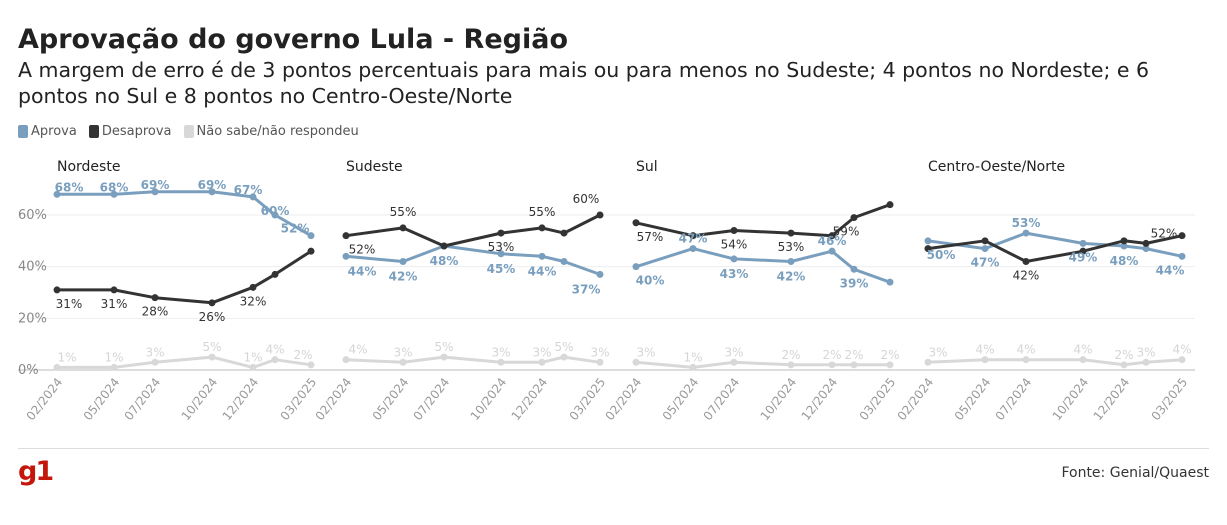 This screenshot has width=1227, height=525. What do you see at coordinates (88, 167) in the screenshot?
I see `panel-title: Nordeste` at bounding box center [88, 167].